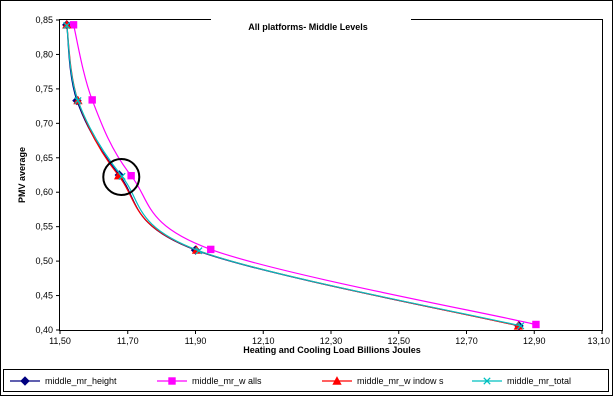 This screenshot has width=613, height=401. I want to click on y-tick-label: 0,45, so click(44, 296).